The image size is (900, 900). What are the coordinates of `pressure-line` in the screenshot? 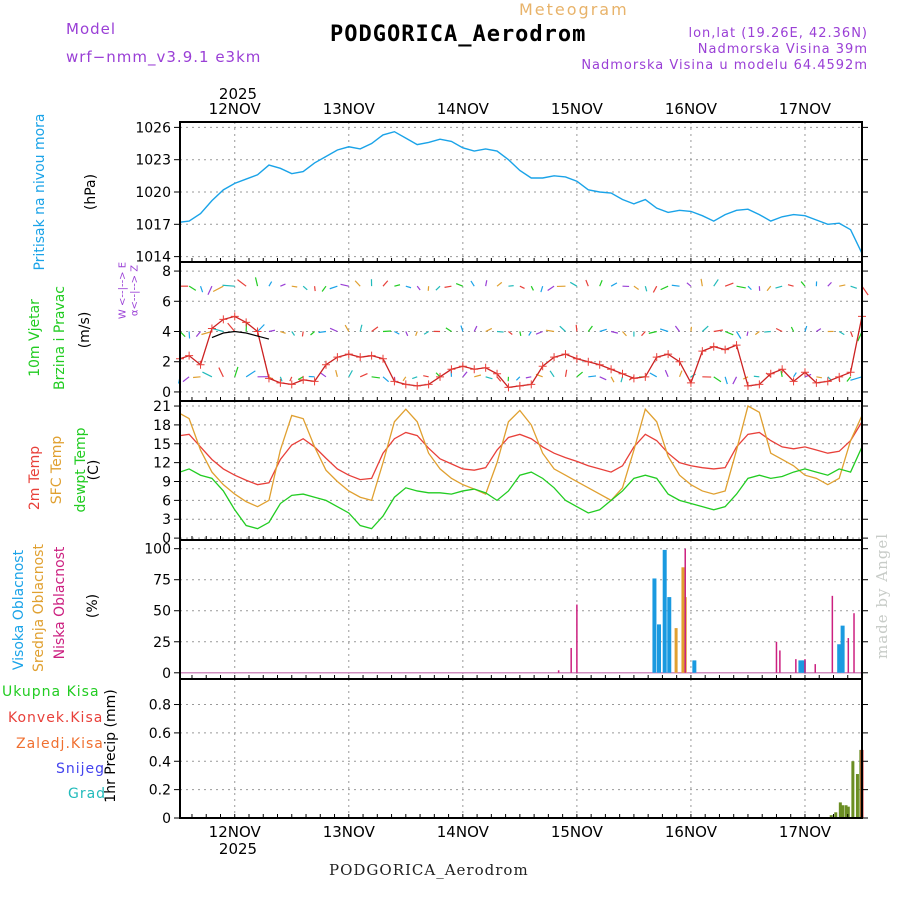 It's located at (521, 192).